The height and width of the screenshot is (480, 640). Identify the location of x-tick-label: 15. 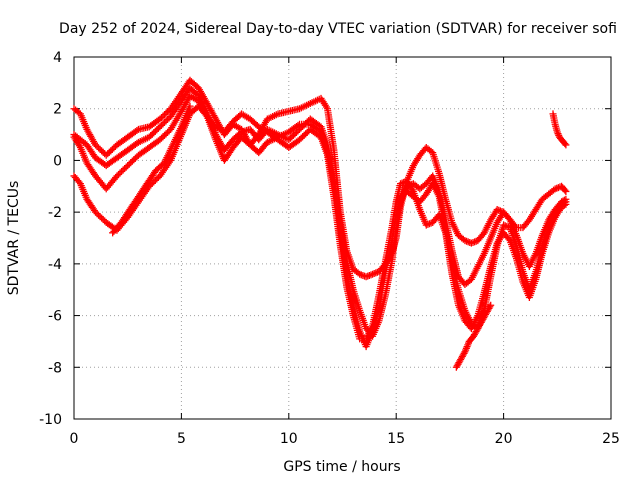
(396, 439).